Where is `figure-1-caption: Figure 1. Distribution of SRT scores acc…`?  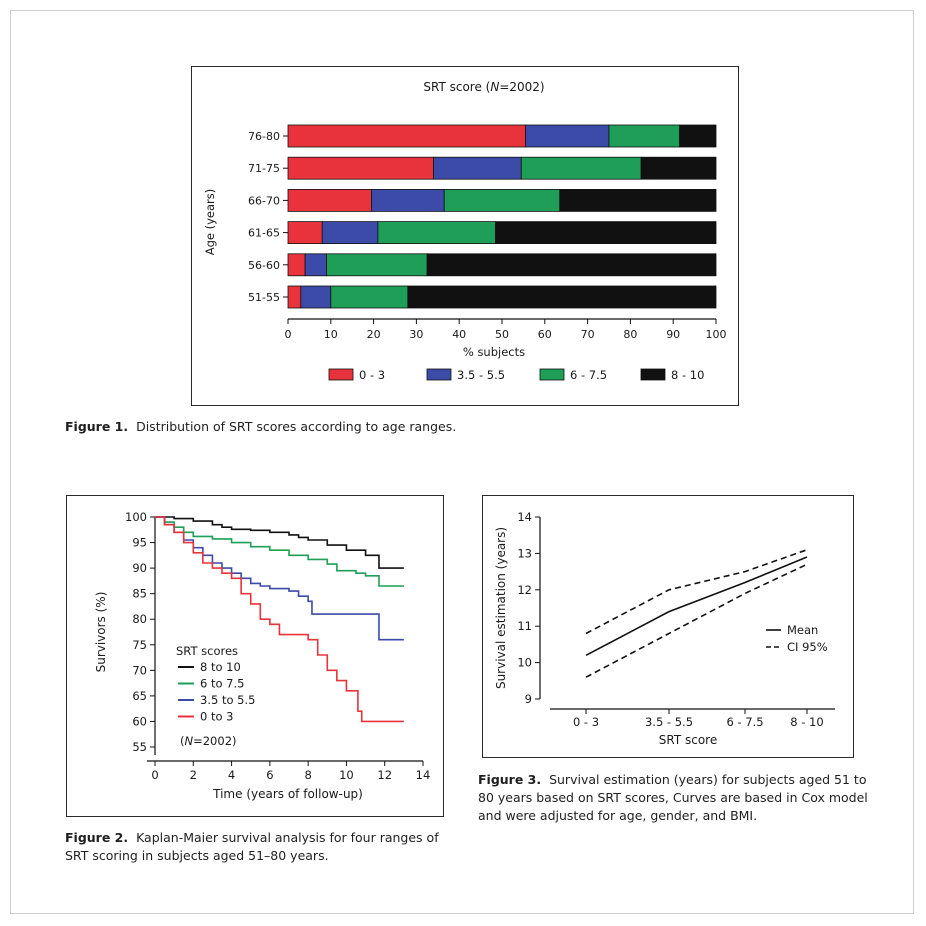
figure-1-caption: Figure 1. Distribution of SRT scores acc… is located at coordinates (465, 427).